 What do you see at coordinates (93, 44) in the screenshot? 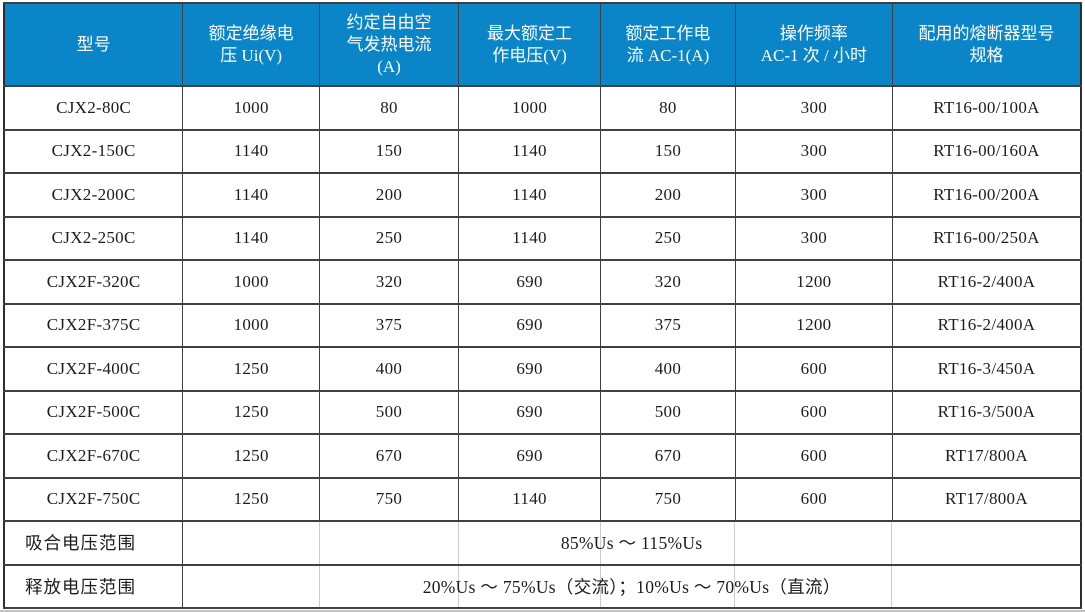
I see `column-header-model: 型号` at bounding box center [93, 44].